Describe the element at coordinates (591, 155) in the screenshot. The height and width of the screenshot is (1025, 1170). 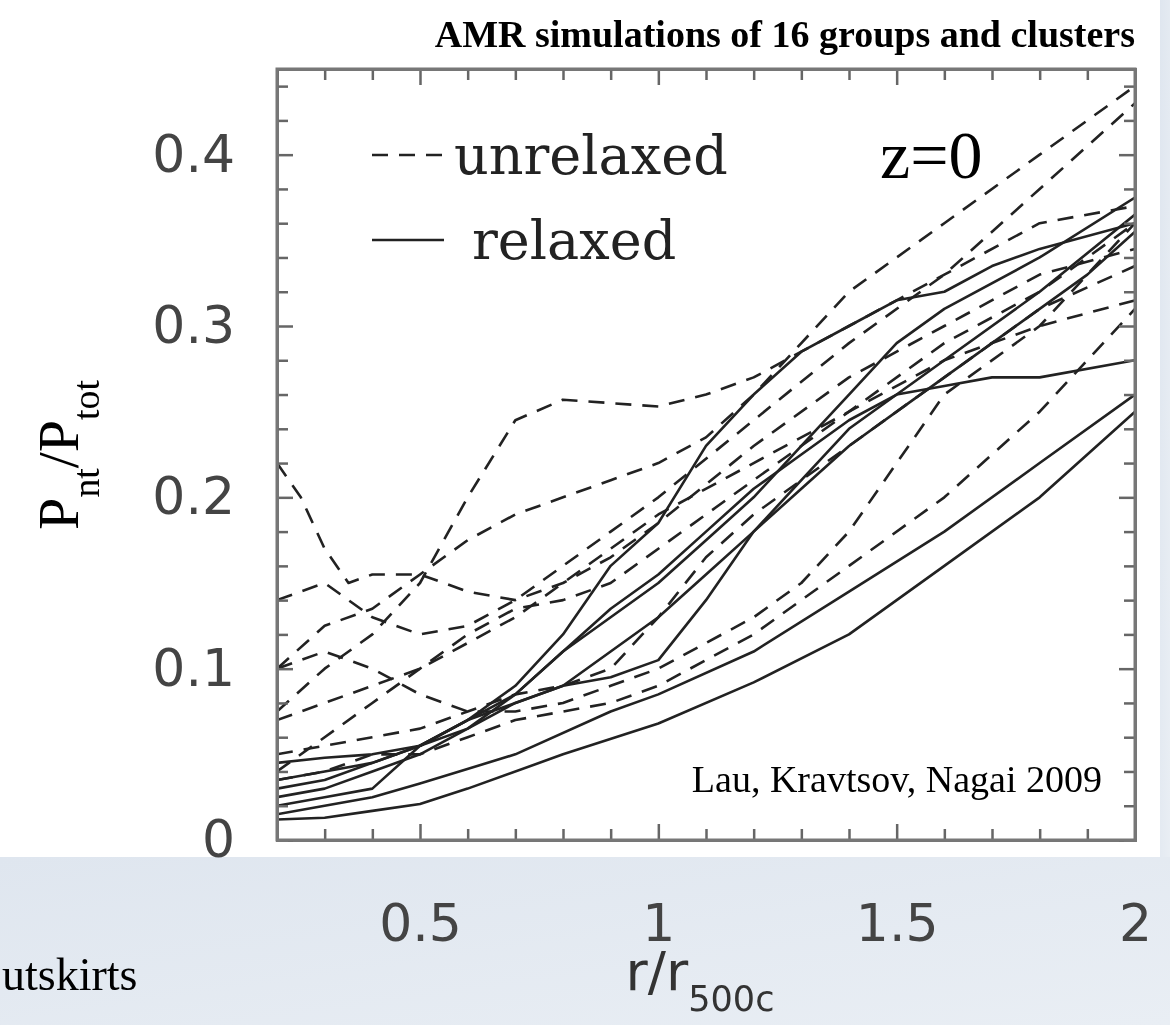
I see `legend-label: unrelaxed` at that location.